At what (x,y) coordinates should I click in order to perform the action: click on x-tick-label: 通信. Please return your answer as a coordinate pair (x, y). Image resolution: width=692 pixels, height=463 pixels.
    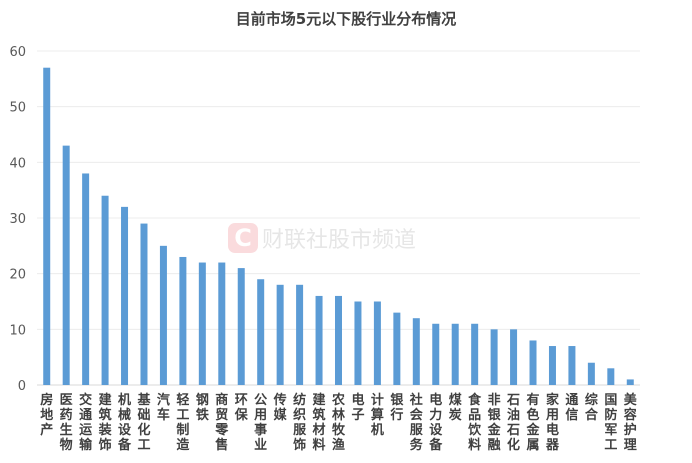
    Looking at the image, I should click on (571, 407).